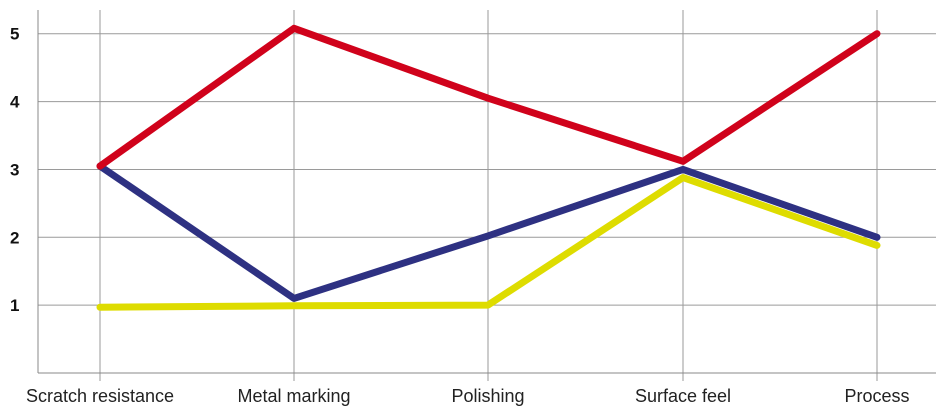 This screenshot has height=412, width=936. Describe the element at coordinates (683, 396) in the screenshot. I see `x-tick-label-3: Surface feel` at that location.